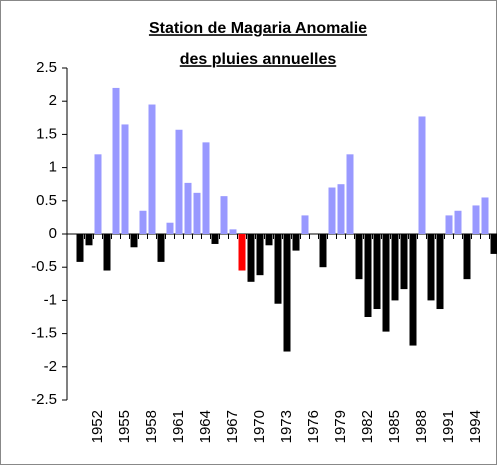 This screenshot has height=465, width=497. I want to click on y-tick-label: 0.5, so click(46, 200).